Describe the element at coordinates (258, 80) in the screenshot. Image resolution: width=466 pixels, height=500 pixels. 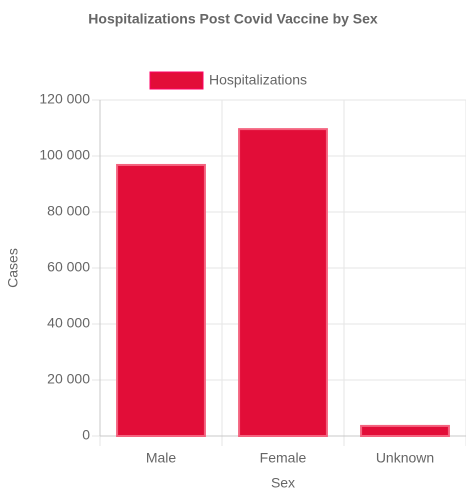
I see `legend-label: Hospitalizations` at that location.